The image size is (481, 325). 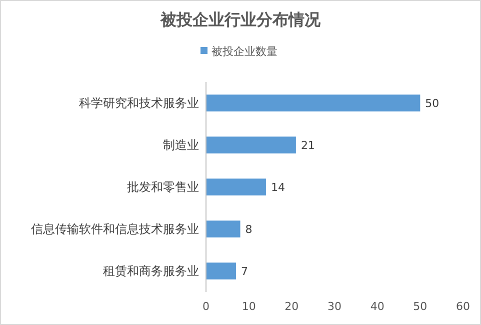 I want to click on data-label: 50, so click(x=432, y=103).